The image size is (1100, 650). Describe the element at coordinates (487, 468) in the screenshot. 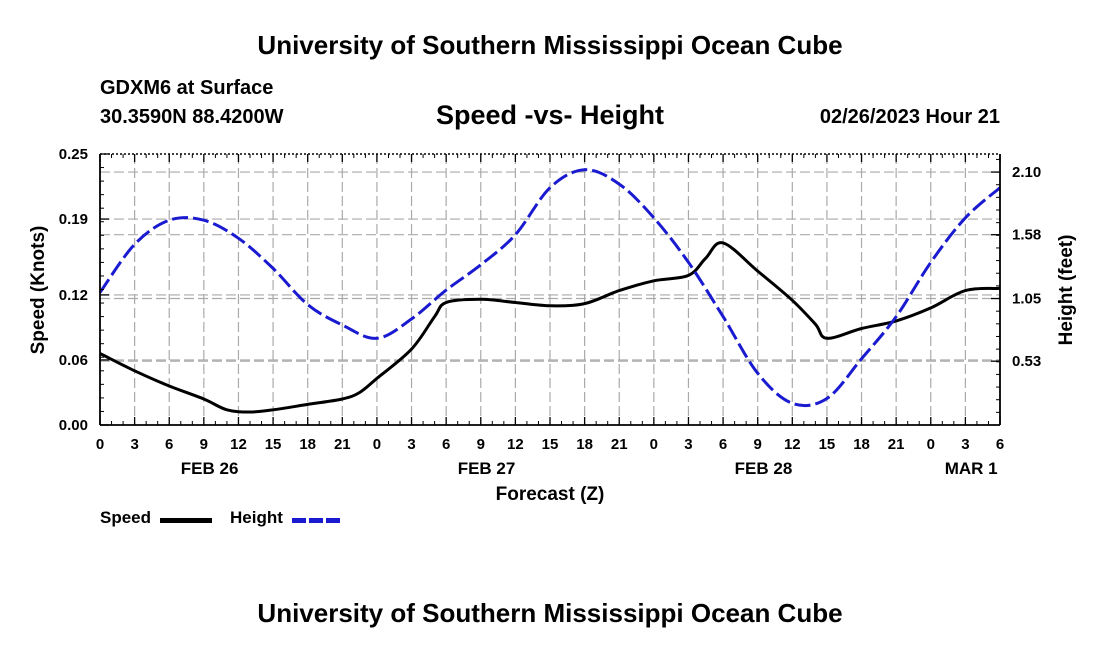

I see `day-label: FEB 27` at that location.